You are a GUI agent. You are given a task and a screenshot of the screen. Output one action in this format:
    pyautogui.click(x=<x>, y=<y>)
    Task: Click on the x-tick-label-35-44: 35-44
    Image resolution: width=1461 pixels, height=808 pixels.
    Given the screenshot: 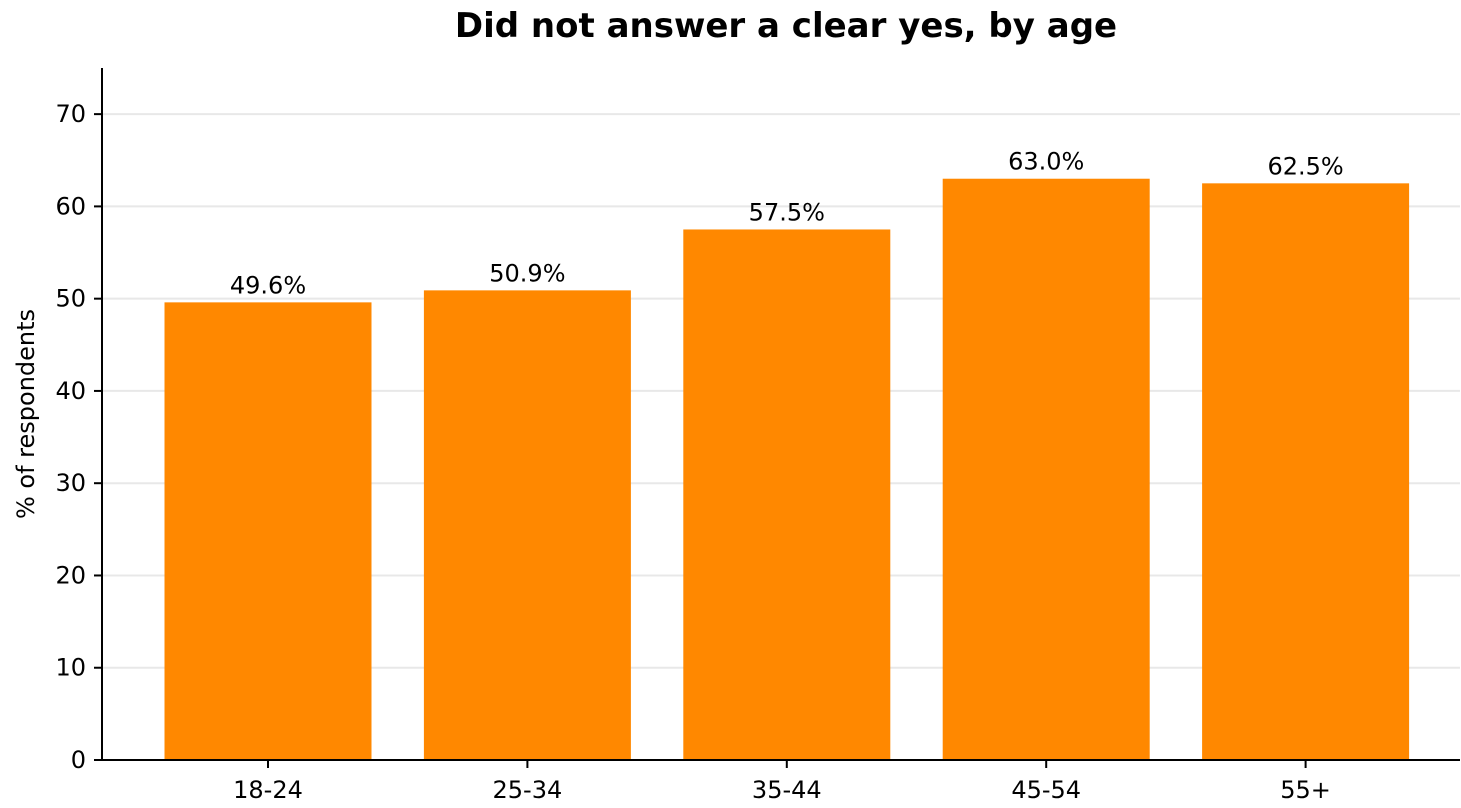 What is the action you would take?
    pyautogui.click(x=787, y=790)
    